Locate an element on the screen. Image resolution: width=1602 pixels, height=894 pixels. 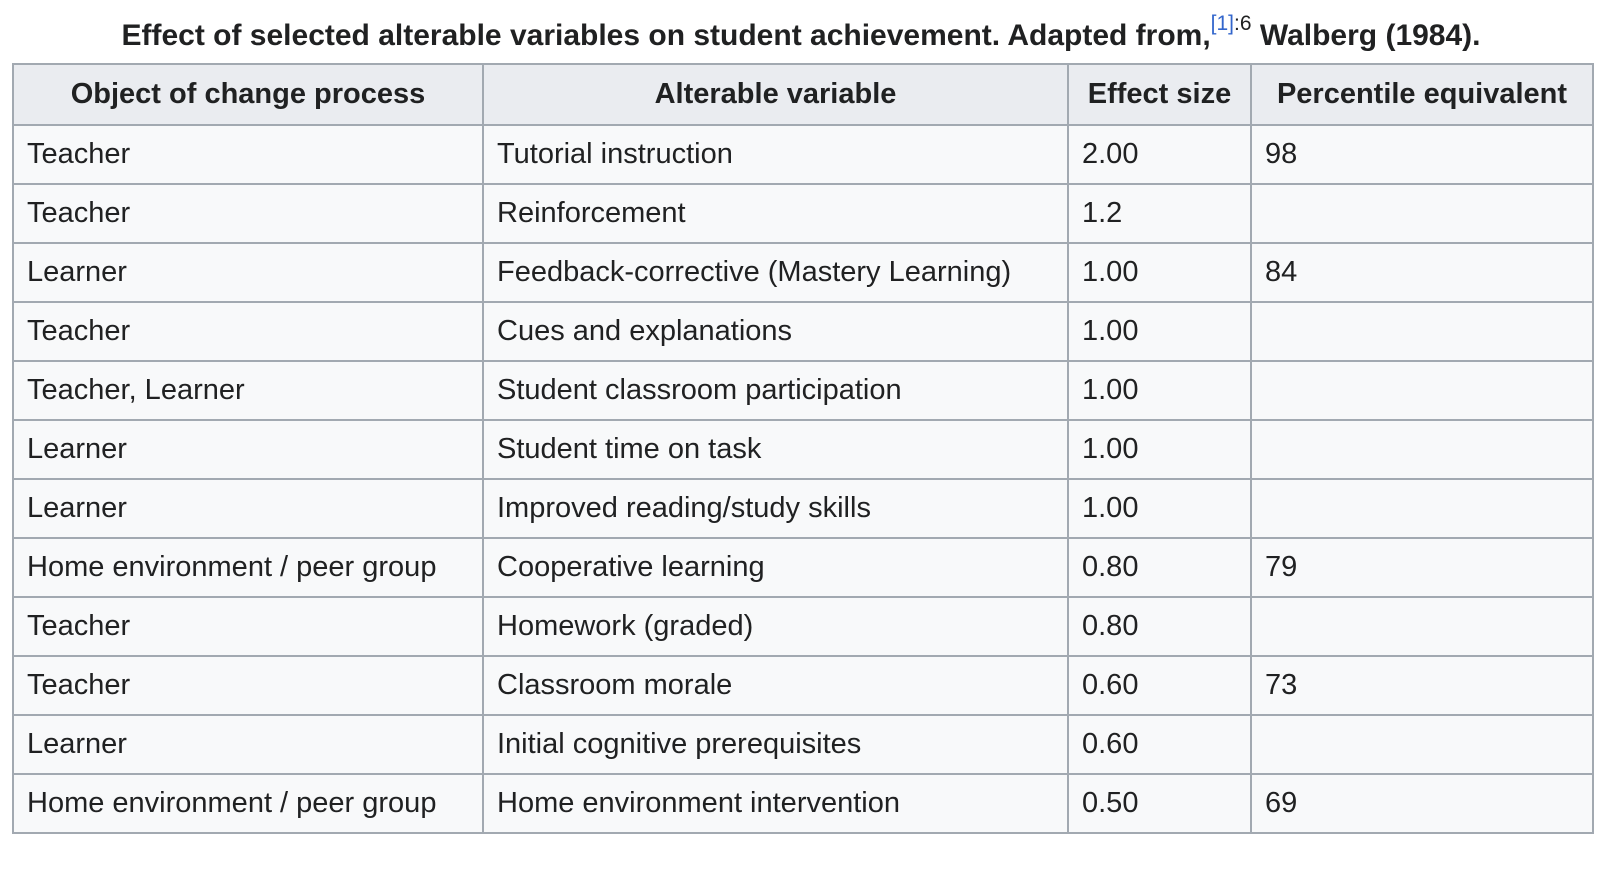
cell-effect-size: 2.00 is located at coordinates (1159, 154).